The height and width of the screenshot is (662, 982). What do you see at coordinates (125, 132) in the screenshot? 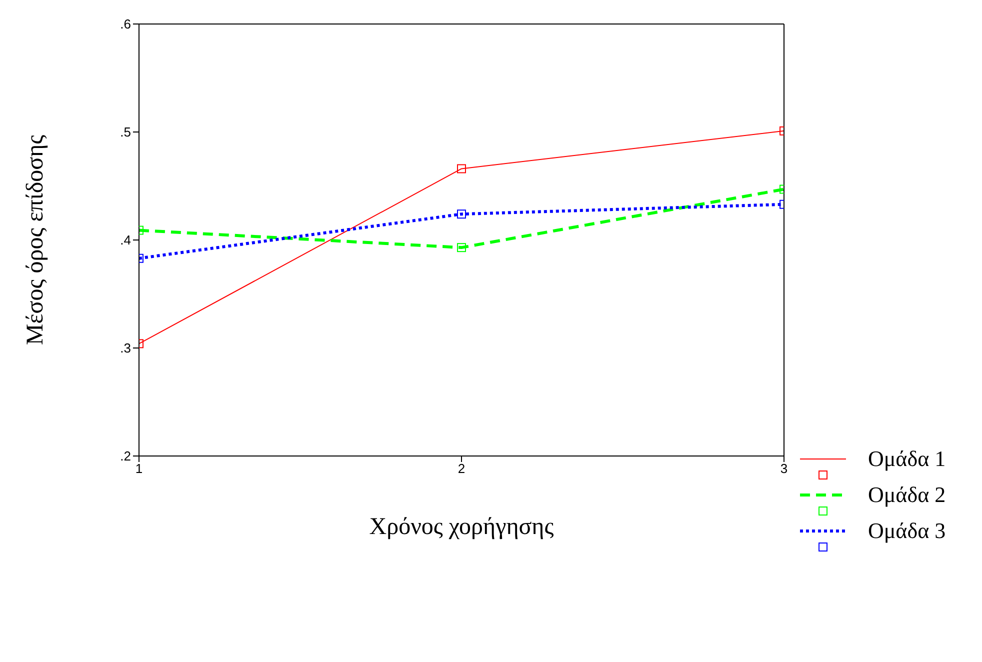
I see `y-tick-label: .5` at bounding box center [125, 132].